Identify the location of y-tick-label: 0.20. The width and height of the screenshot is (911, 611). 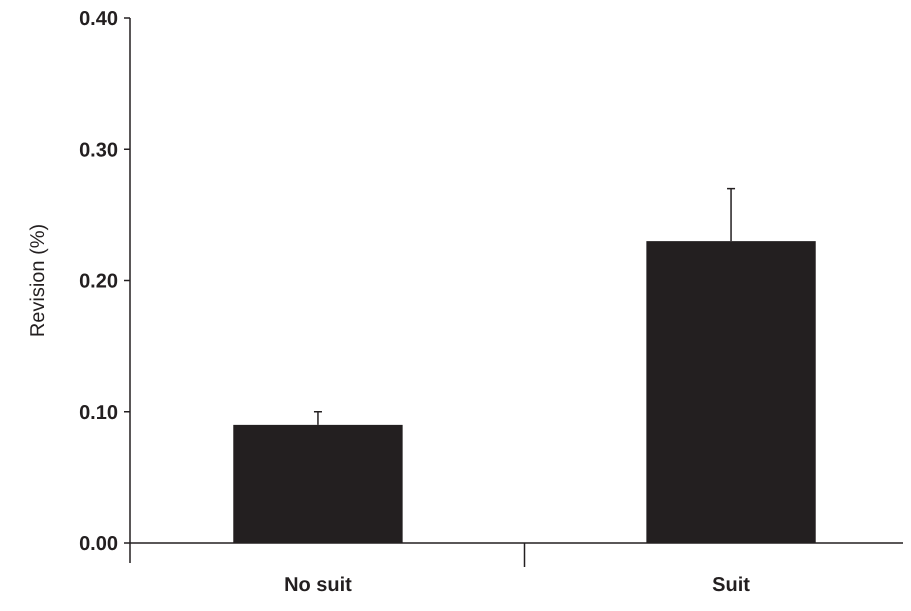
(98, 281).